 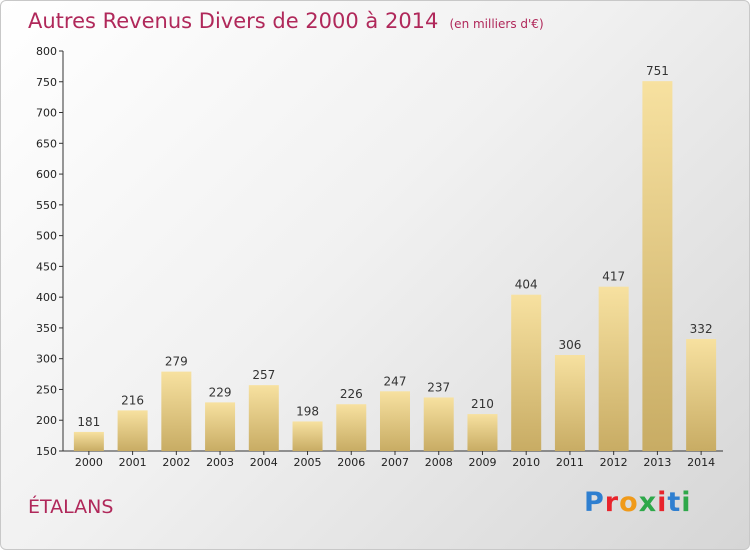 What do you see at coordinates (176, 462) in the screenshot?
I see `x-tick-label: 2002` at bounding box center [176, 462].